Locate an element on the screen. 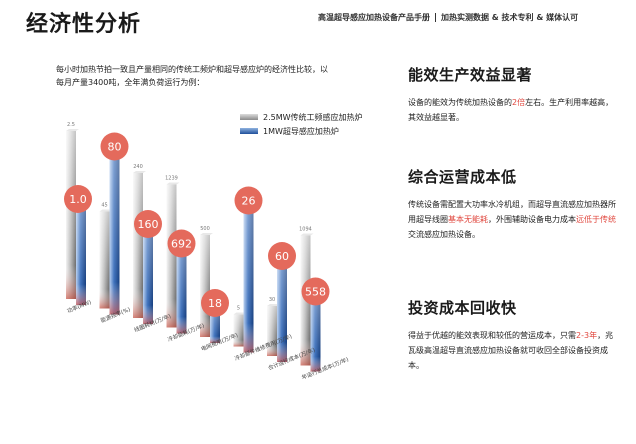  value-label-traditional: 2.5 is located at coordinates (71, 125).